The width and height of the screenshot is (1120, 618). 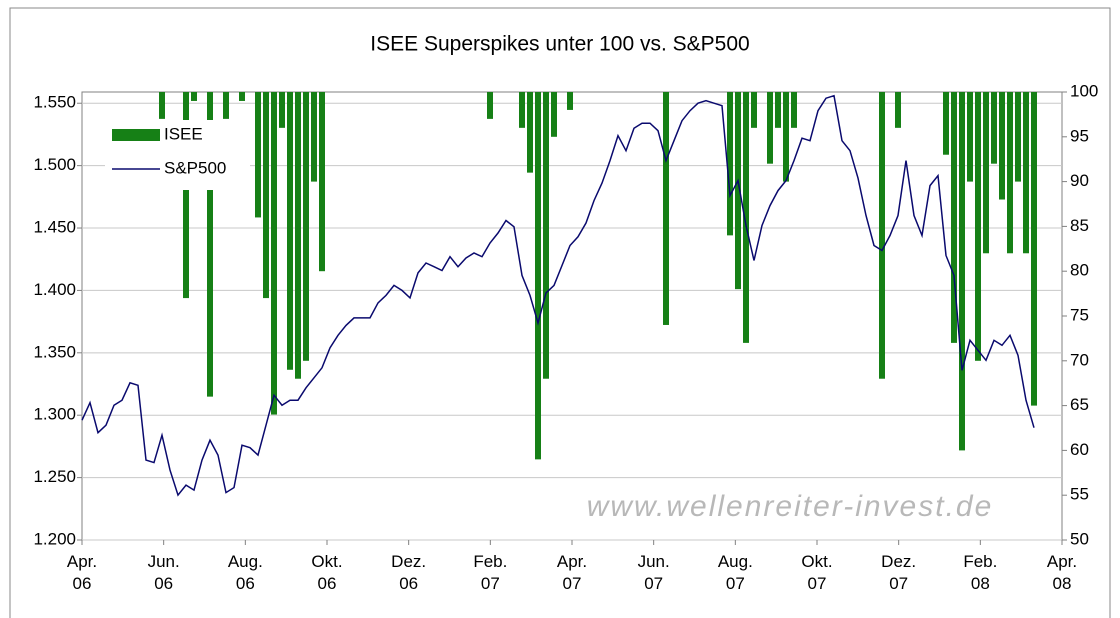 I want to click on y2-tick-label: 95, so click(x=1079, y=135).